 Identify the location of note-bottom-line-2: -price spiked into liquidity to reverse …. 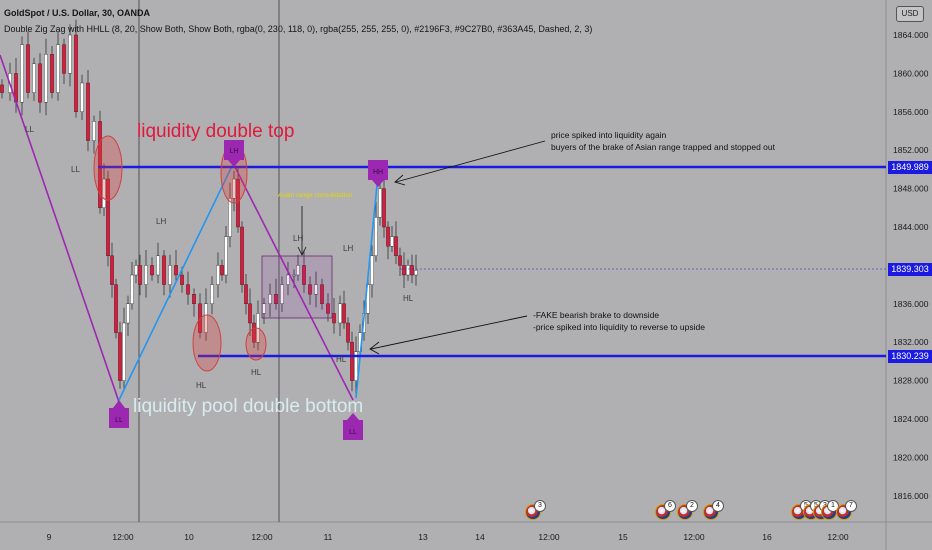
(619, 327).